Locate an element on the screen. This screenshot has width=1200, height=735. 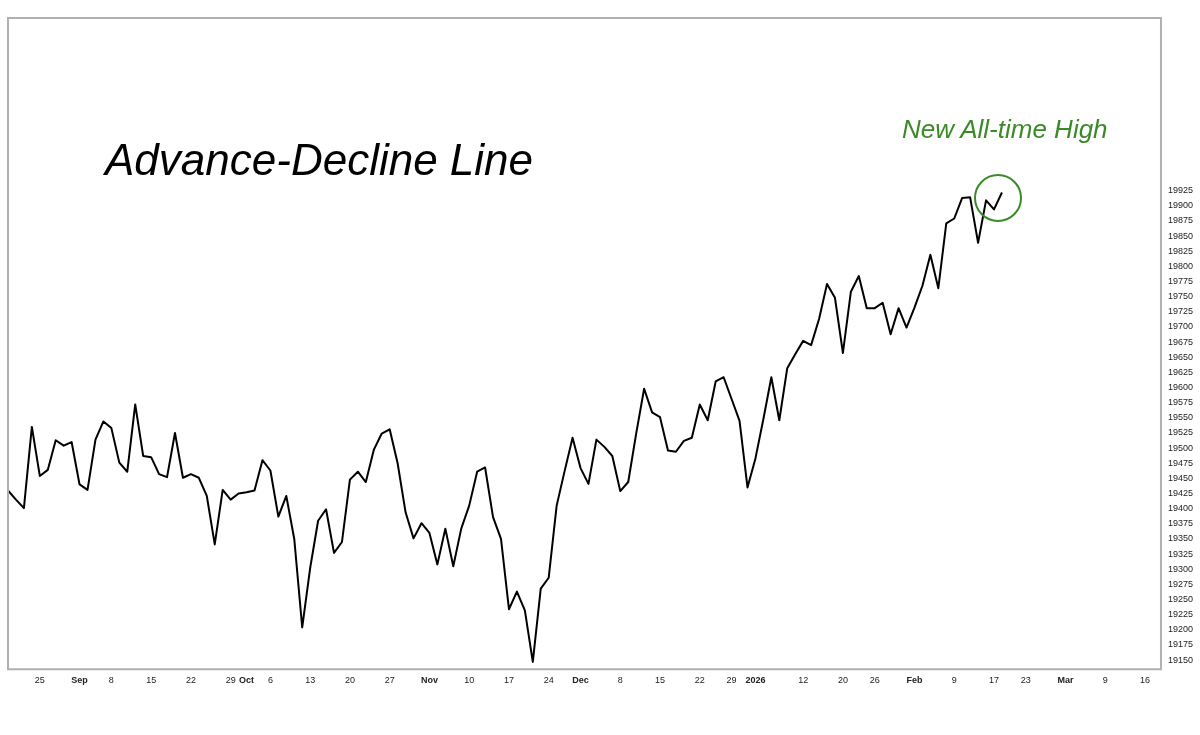
y-tick-label: 19475 is located at coordinates (1180, 462).